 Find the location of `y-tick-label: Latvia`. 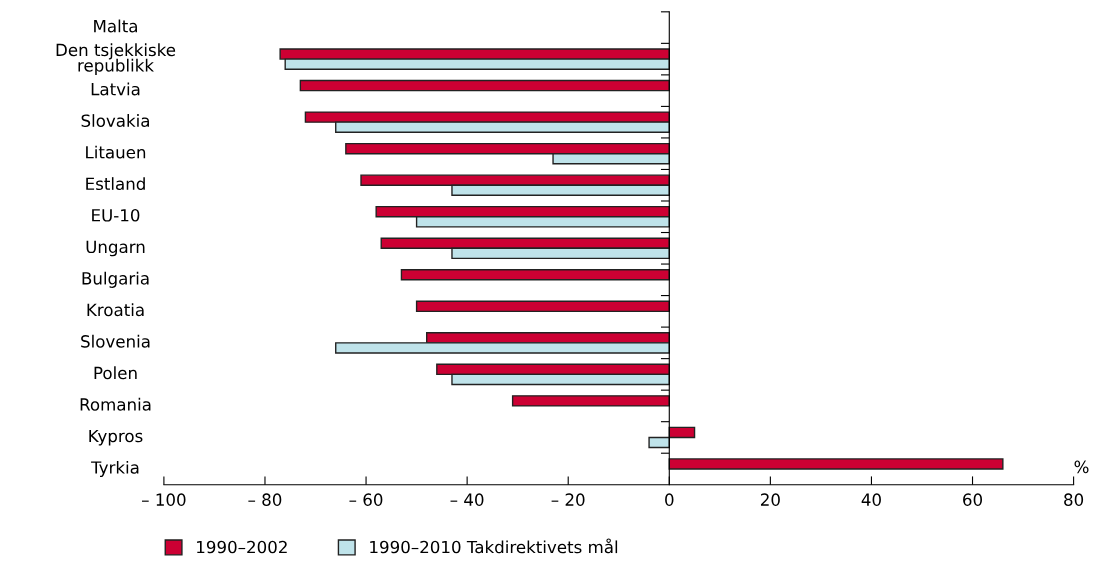

y-tick-label: Latvia is located at coordinates (115, 89).